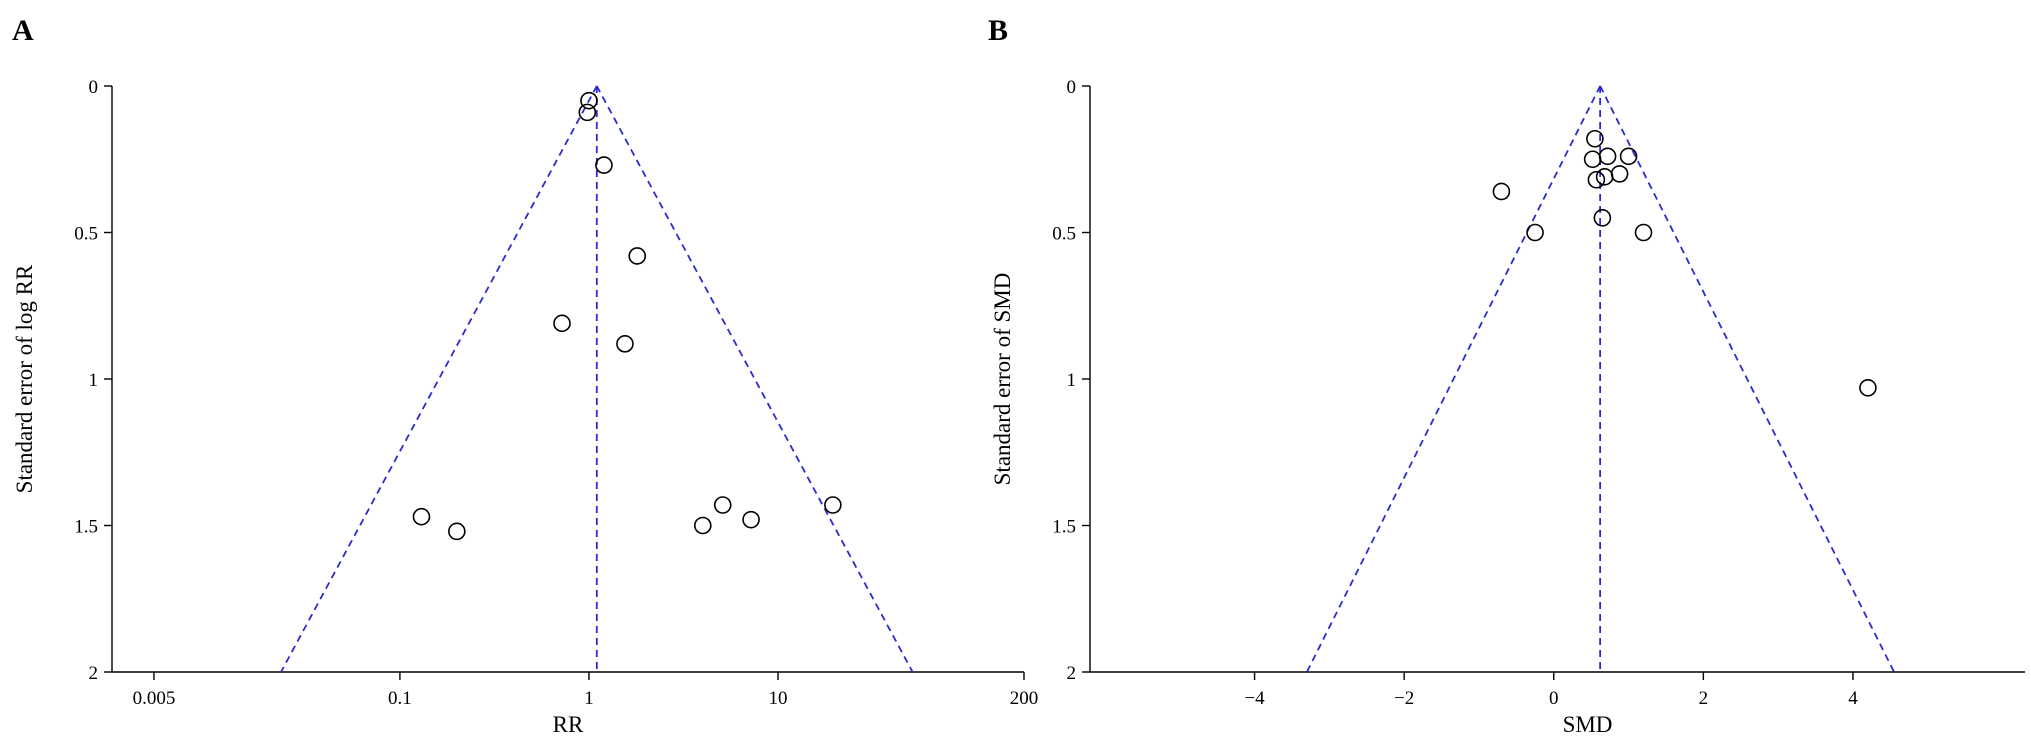 Image resolution: width=2031 pixels, height=741 pixels. Describe the element at coordinates (1853, 698) in the screenshot. I see `x-tick-label: 4` at that location.